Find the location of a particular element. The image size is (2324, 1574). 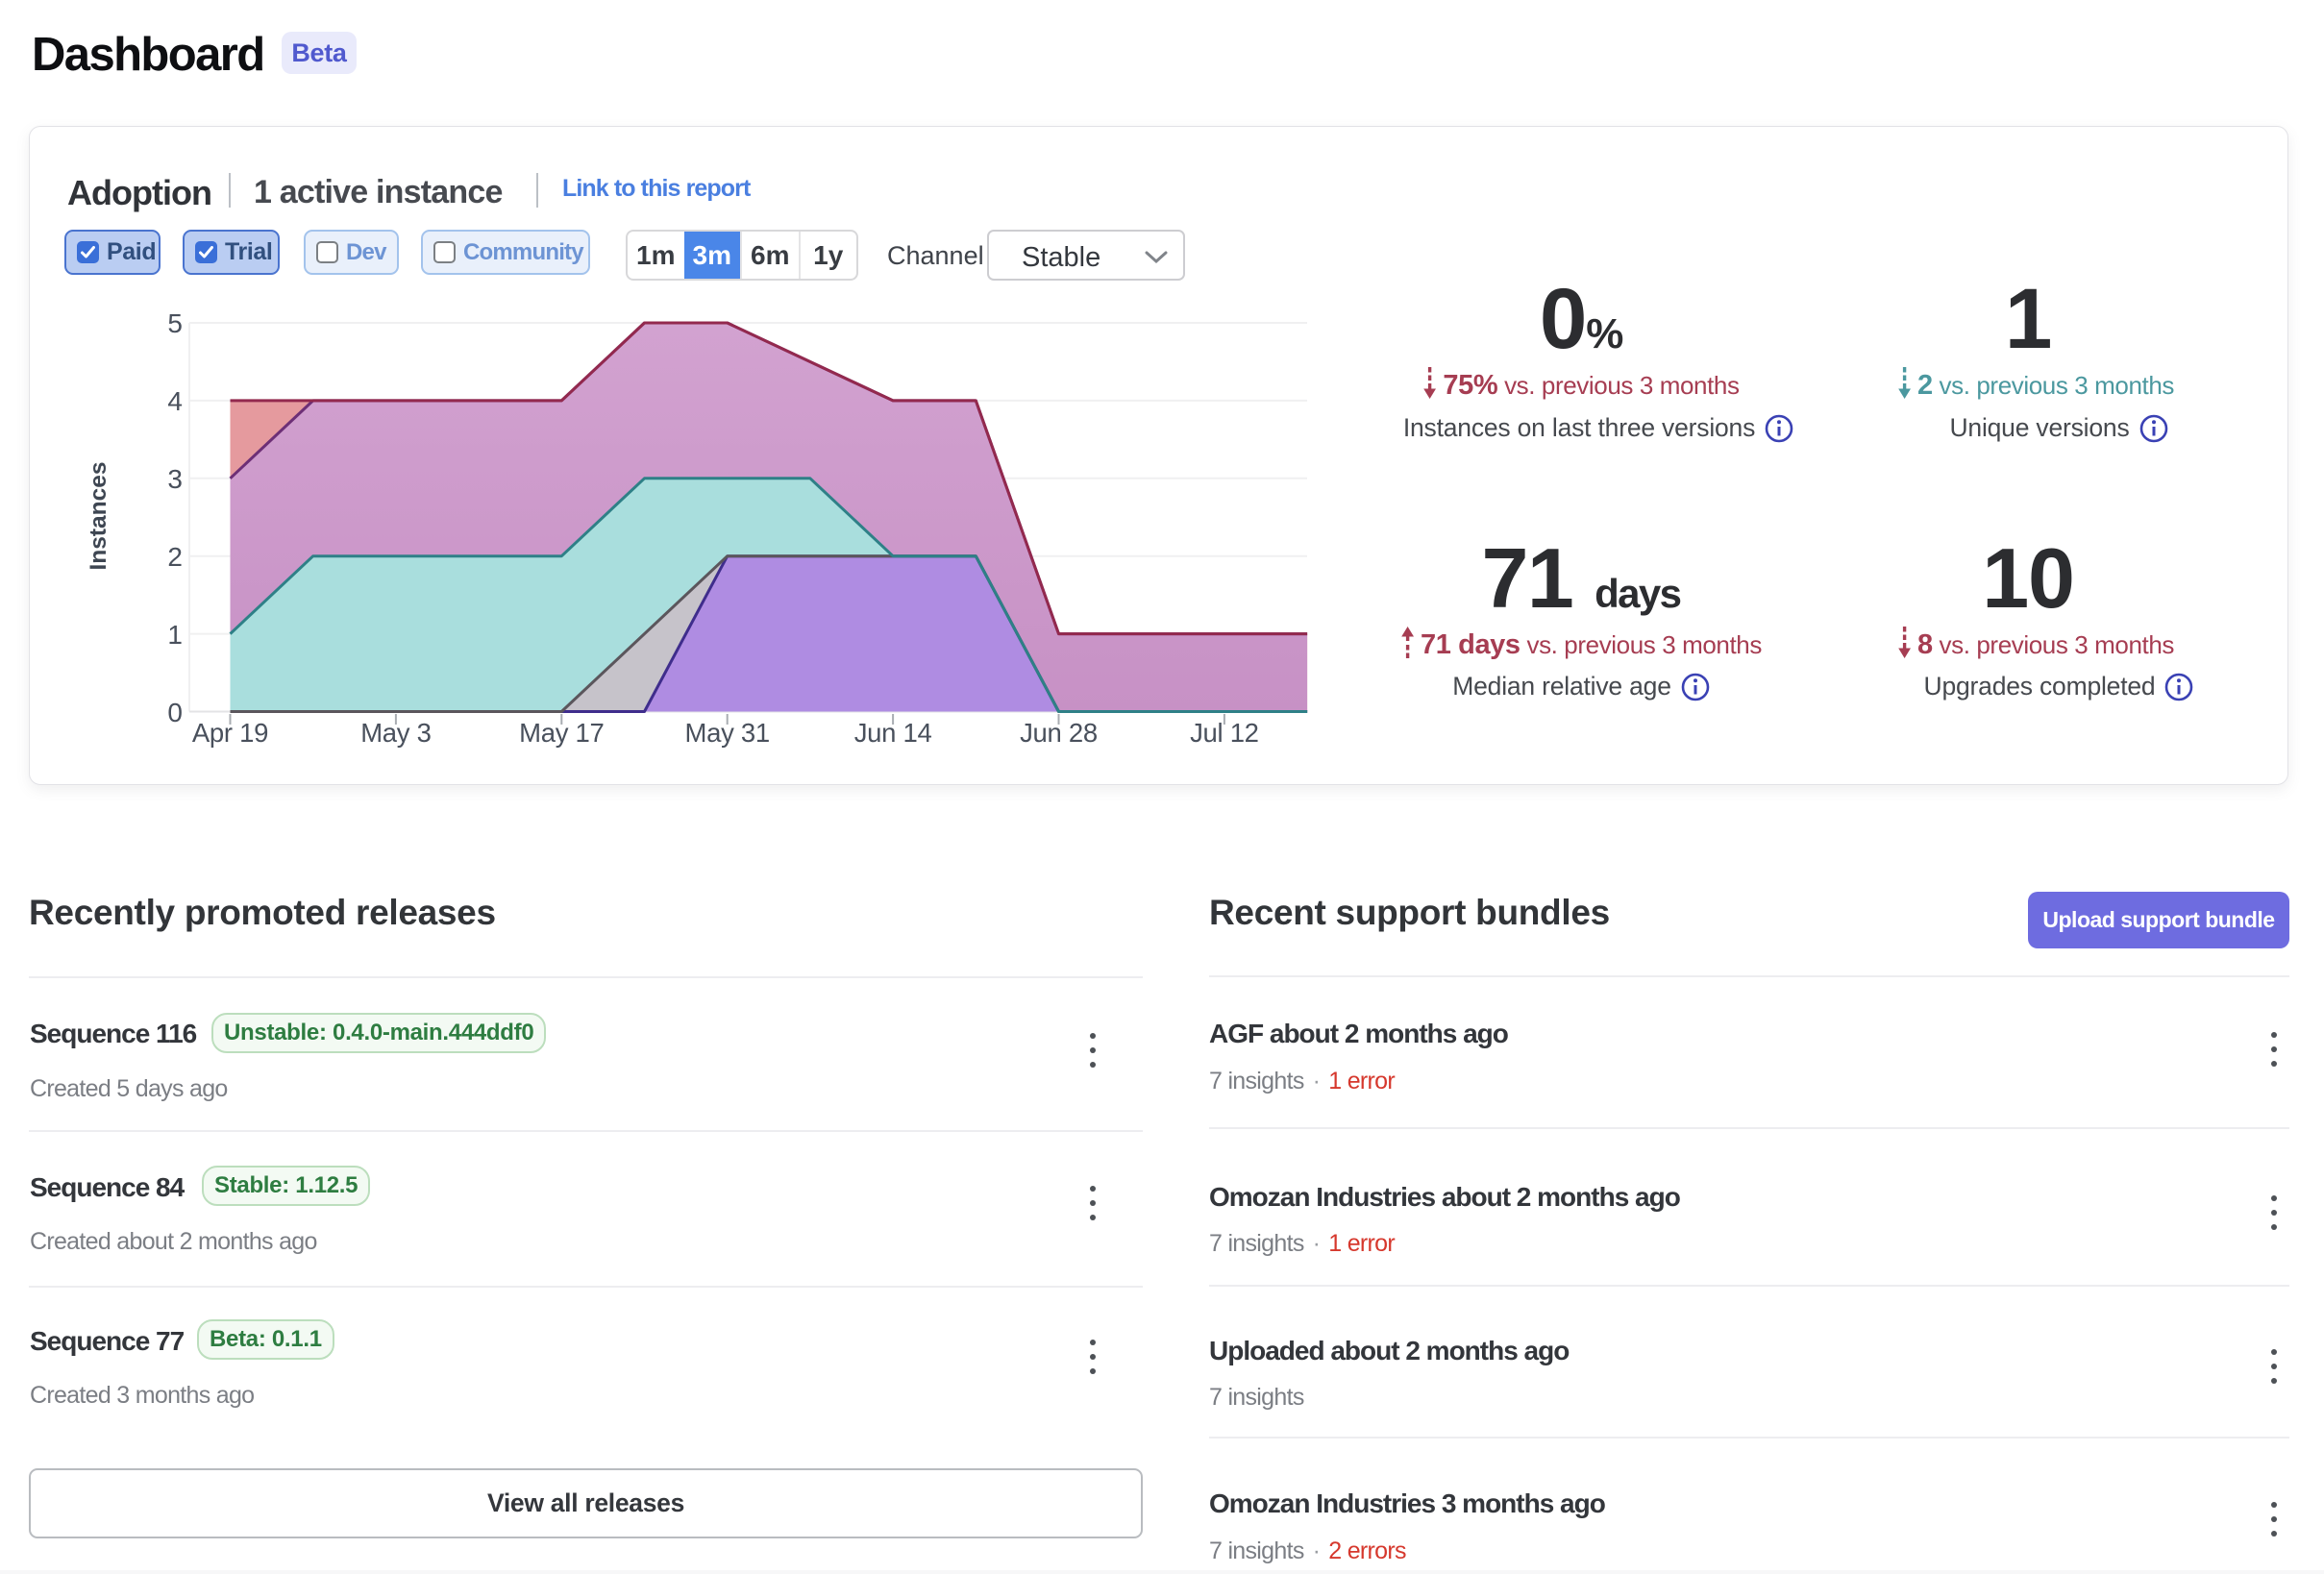

svg-text: 5 is located at coordinates (175, 323).